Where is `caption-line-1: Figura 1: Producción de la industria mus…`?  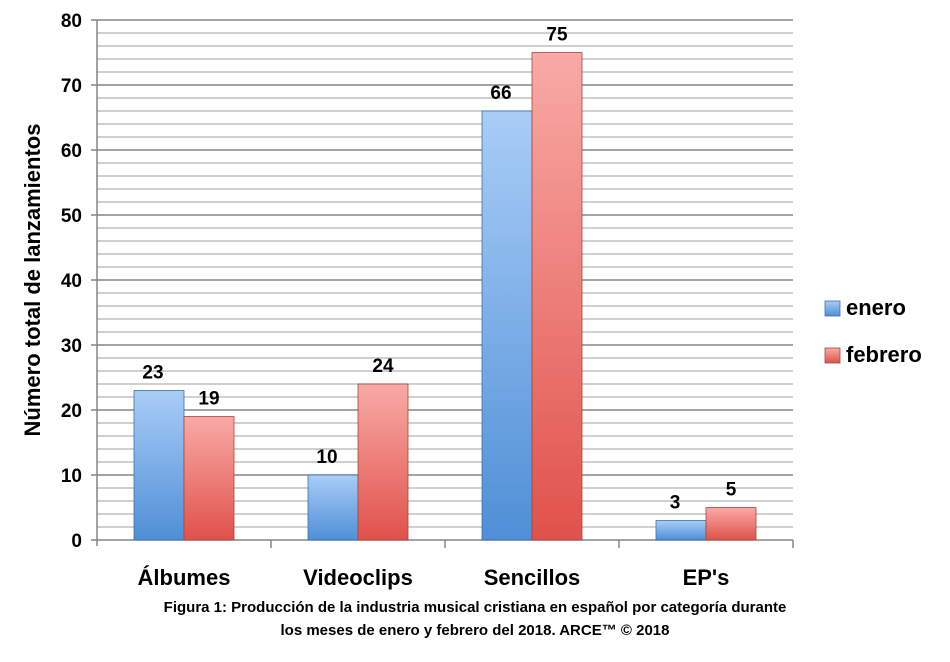
caption-line-1: Figura 1: Producción de la industria mus… is located at coordinates (475, 607).